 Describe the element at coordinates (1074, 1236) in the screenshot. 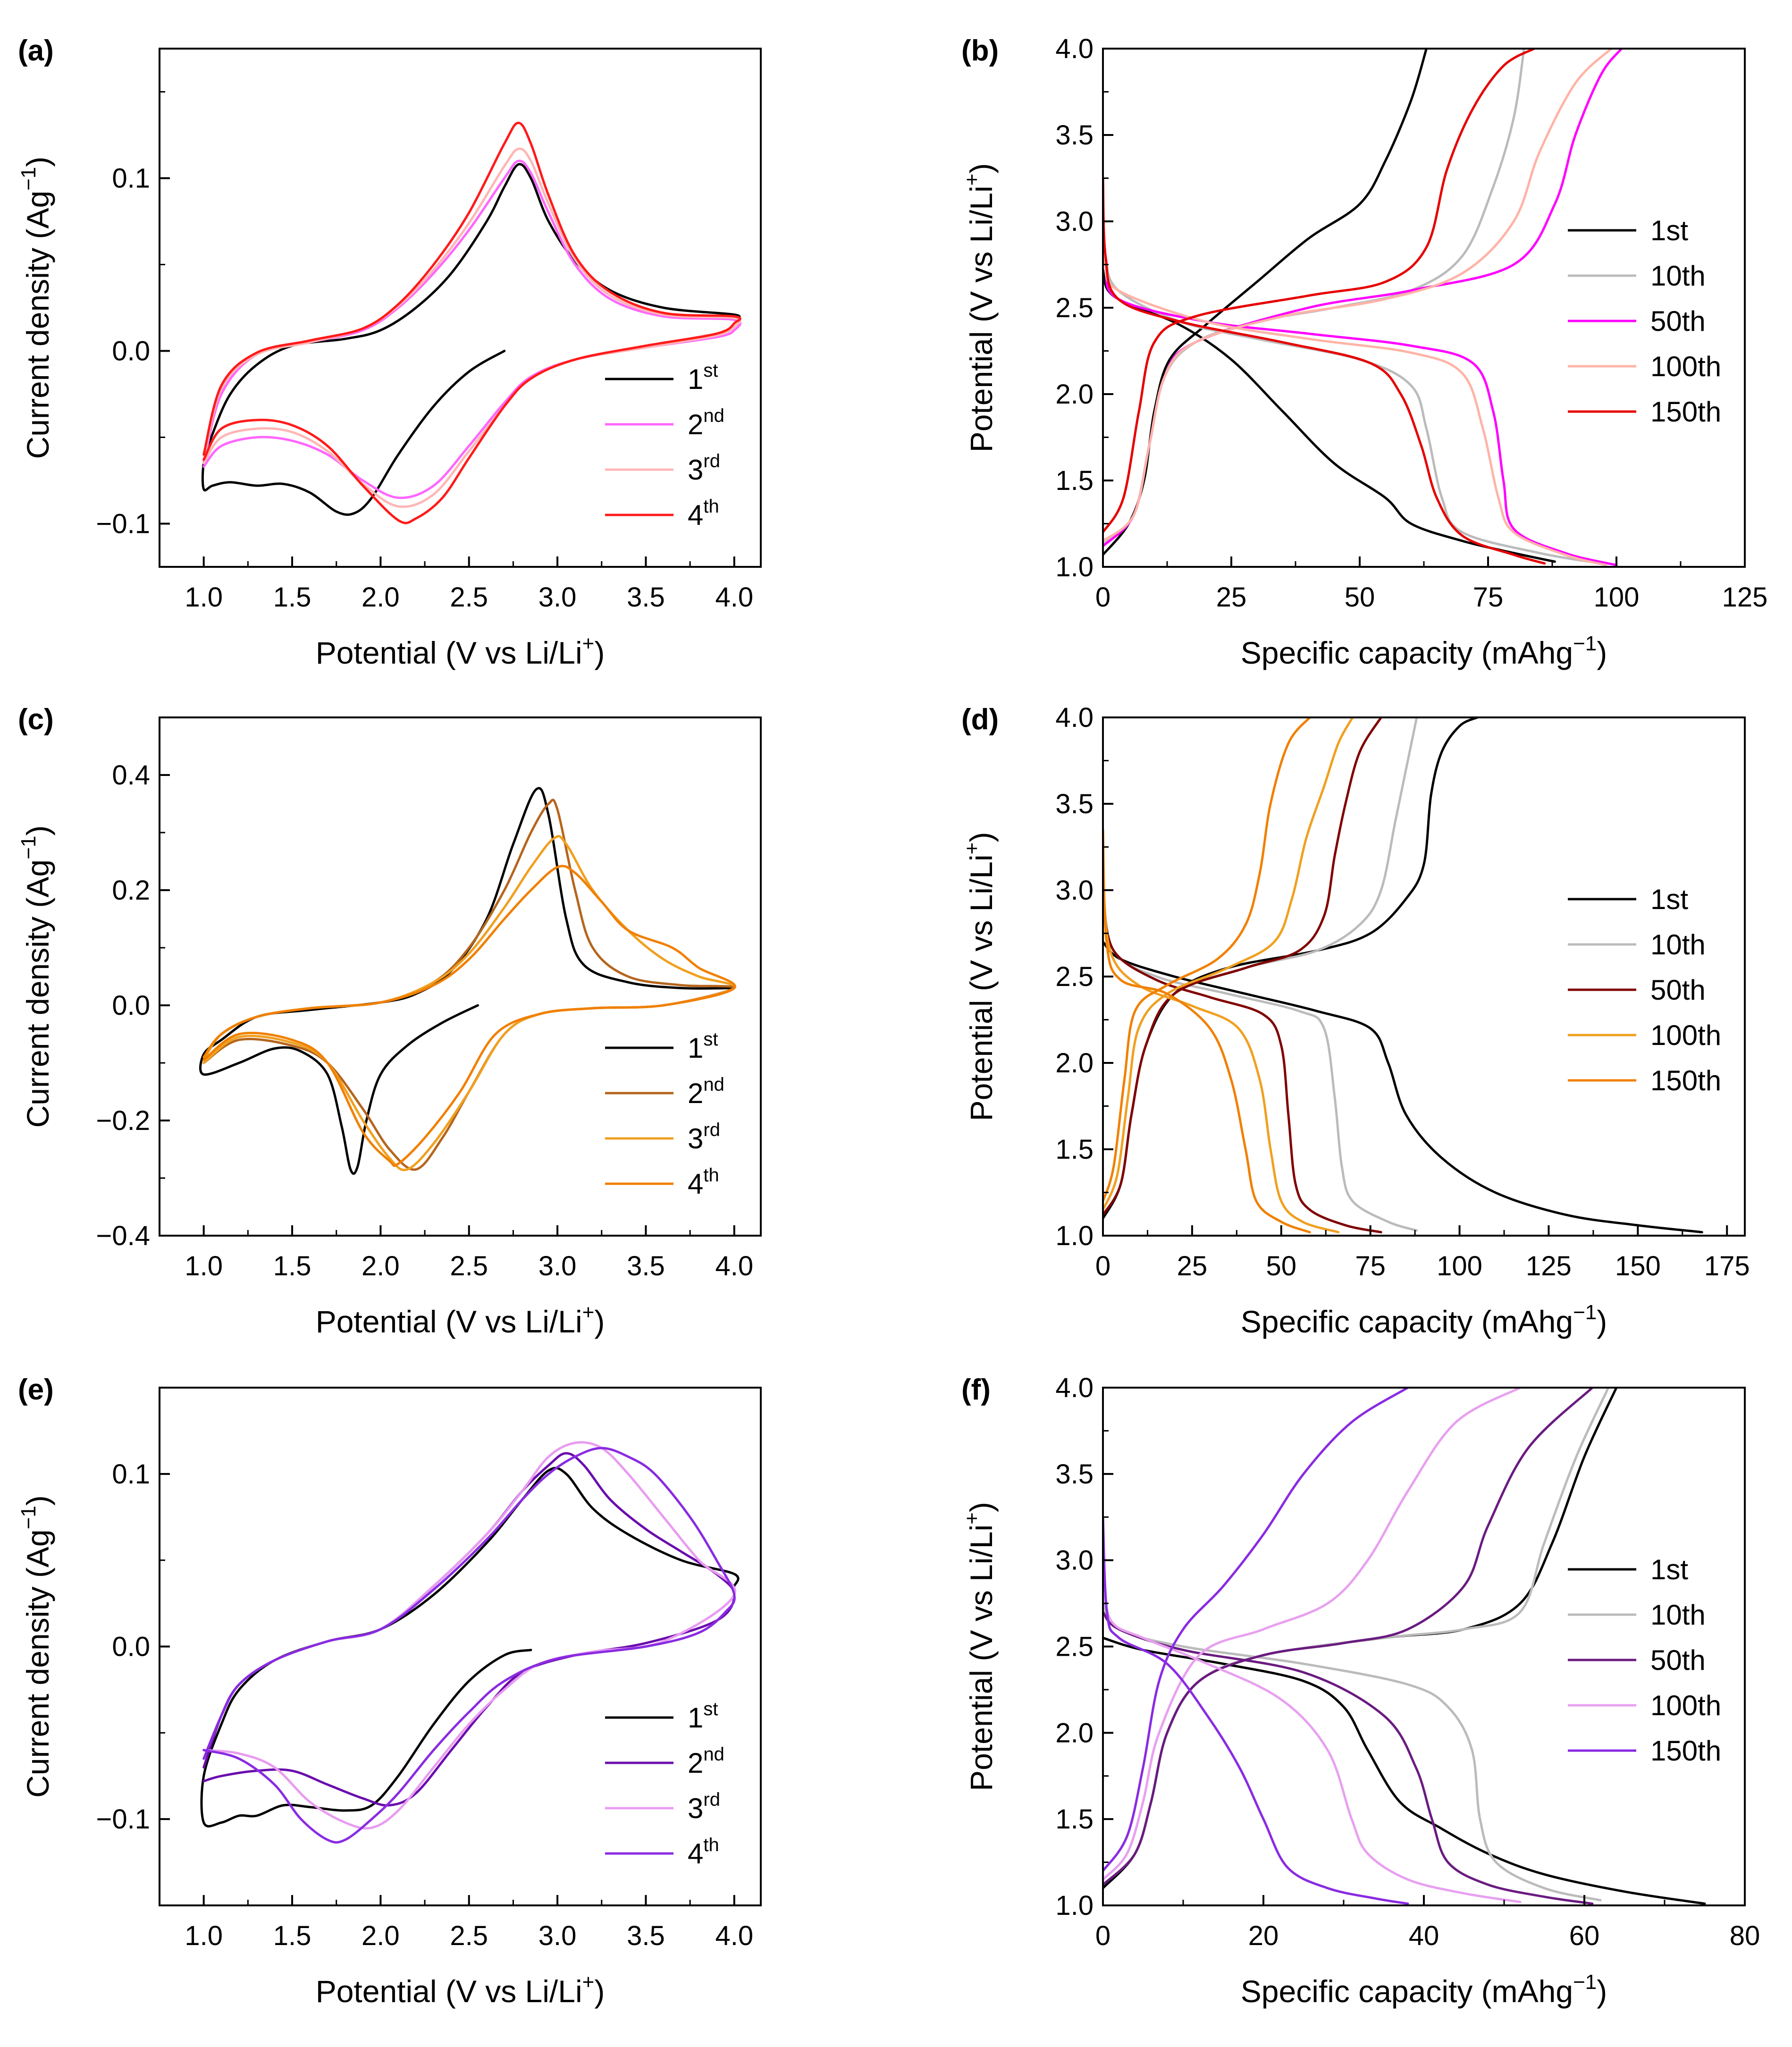

I see `y-tick-label: 1.0` at that location.